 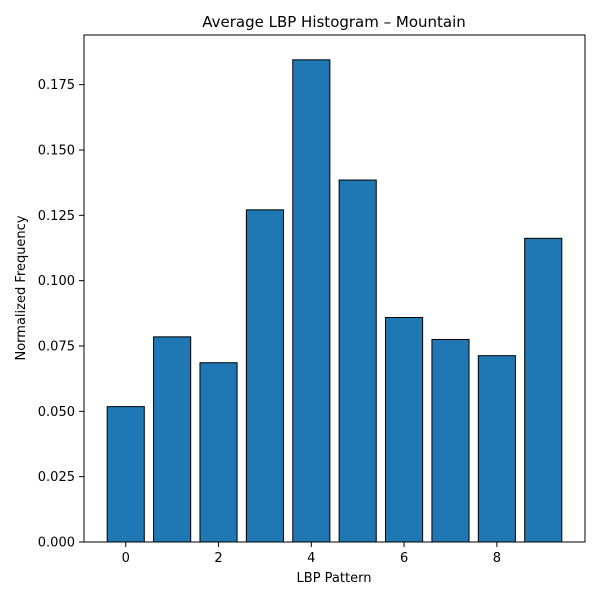 What do you see at coordinates (56, 85) in the screenshot?
I see `y-tick-label: 0.175` at bounding box center [56, 85].